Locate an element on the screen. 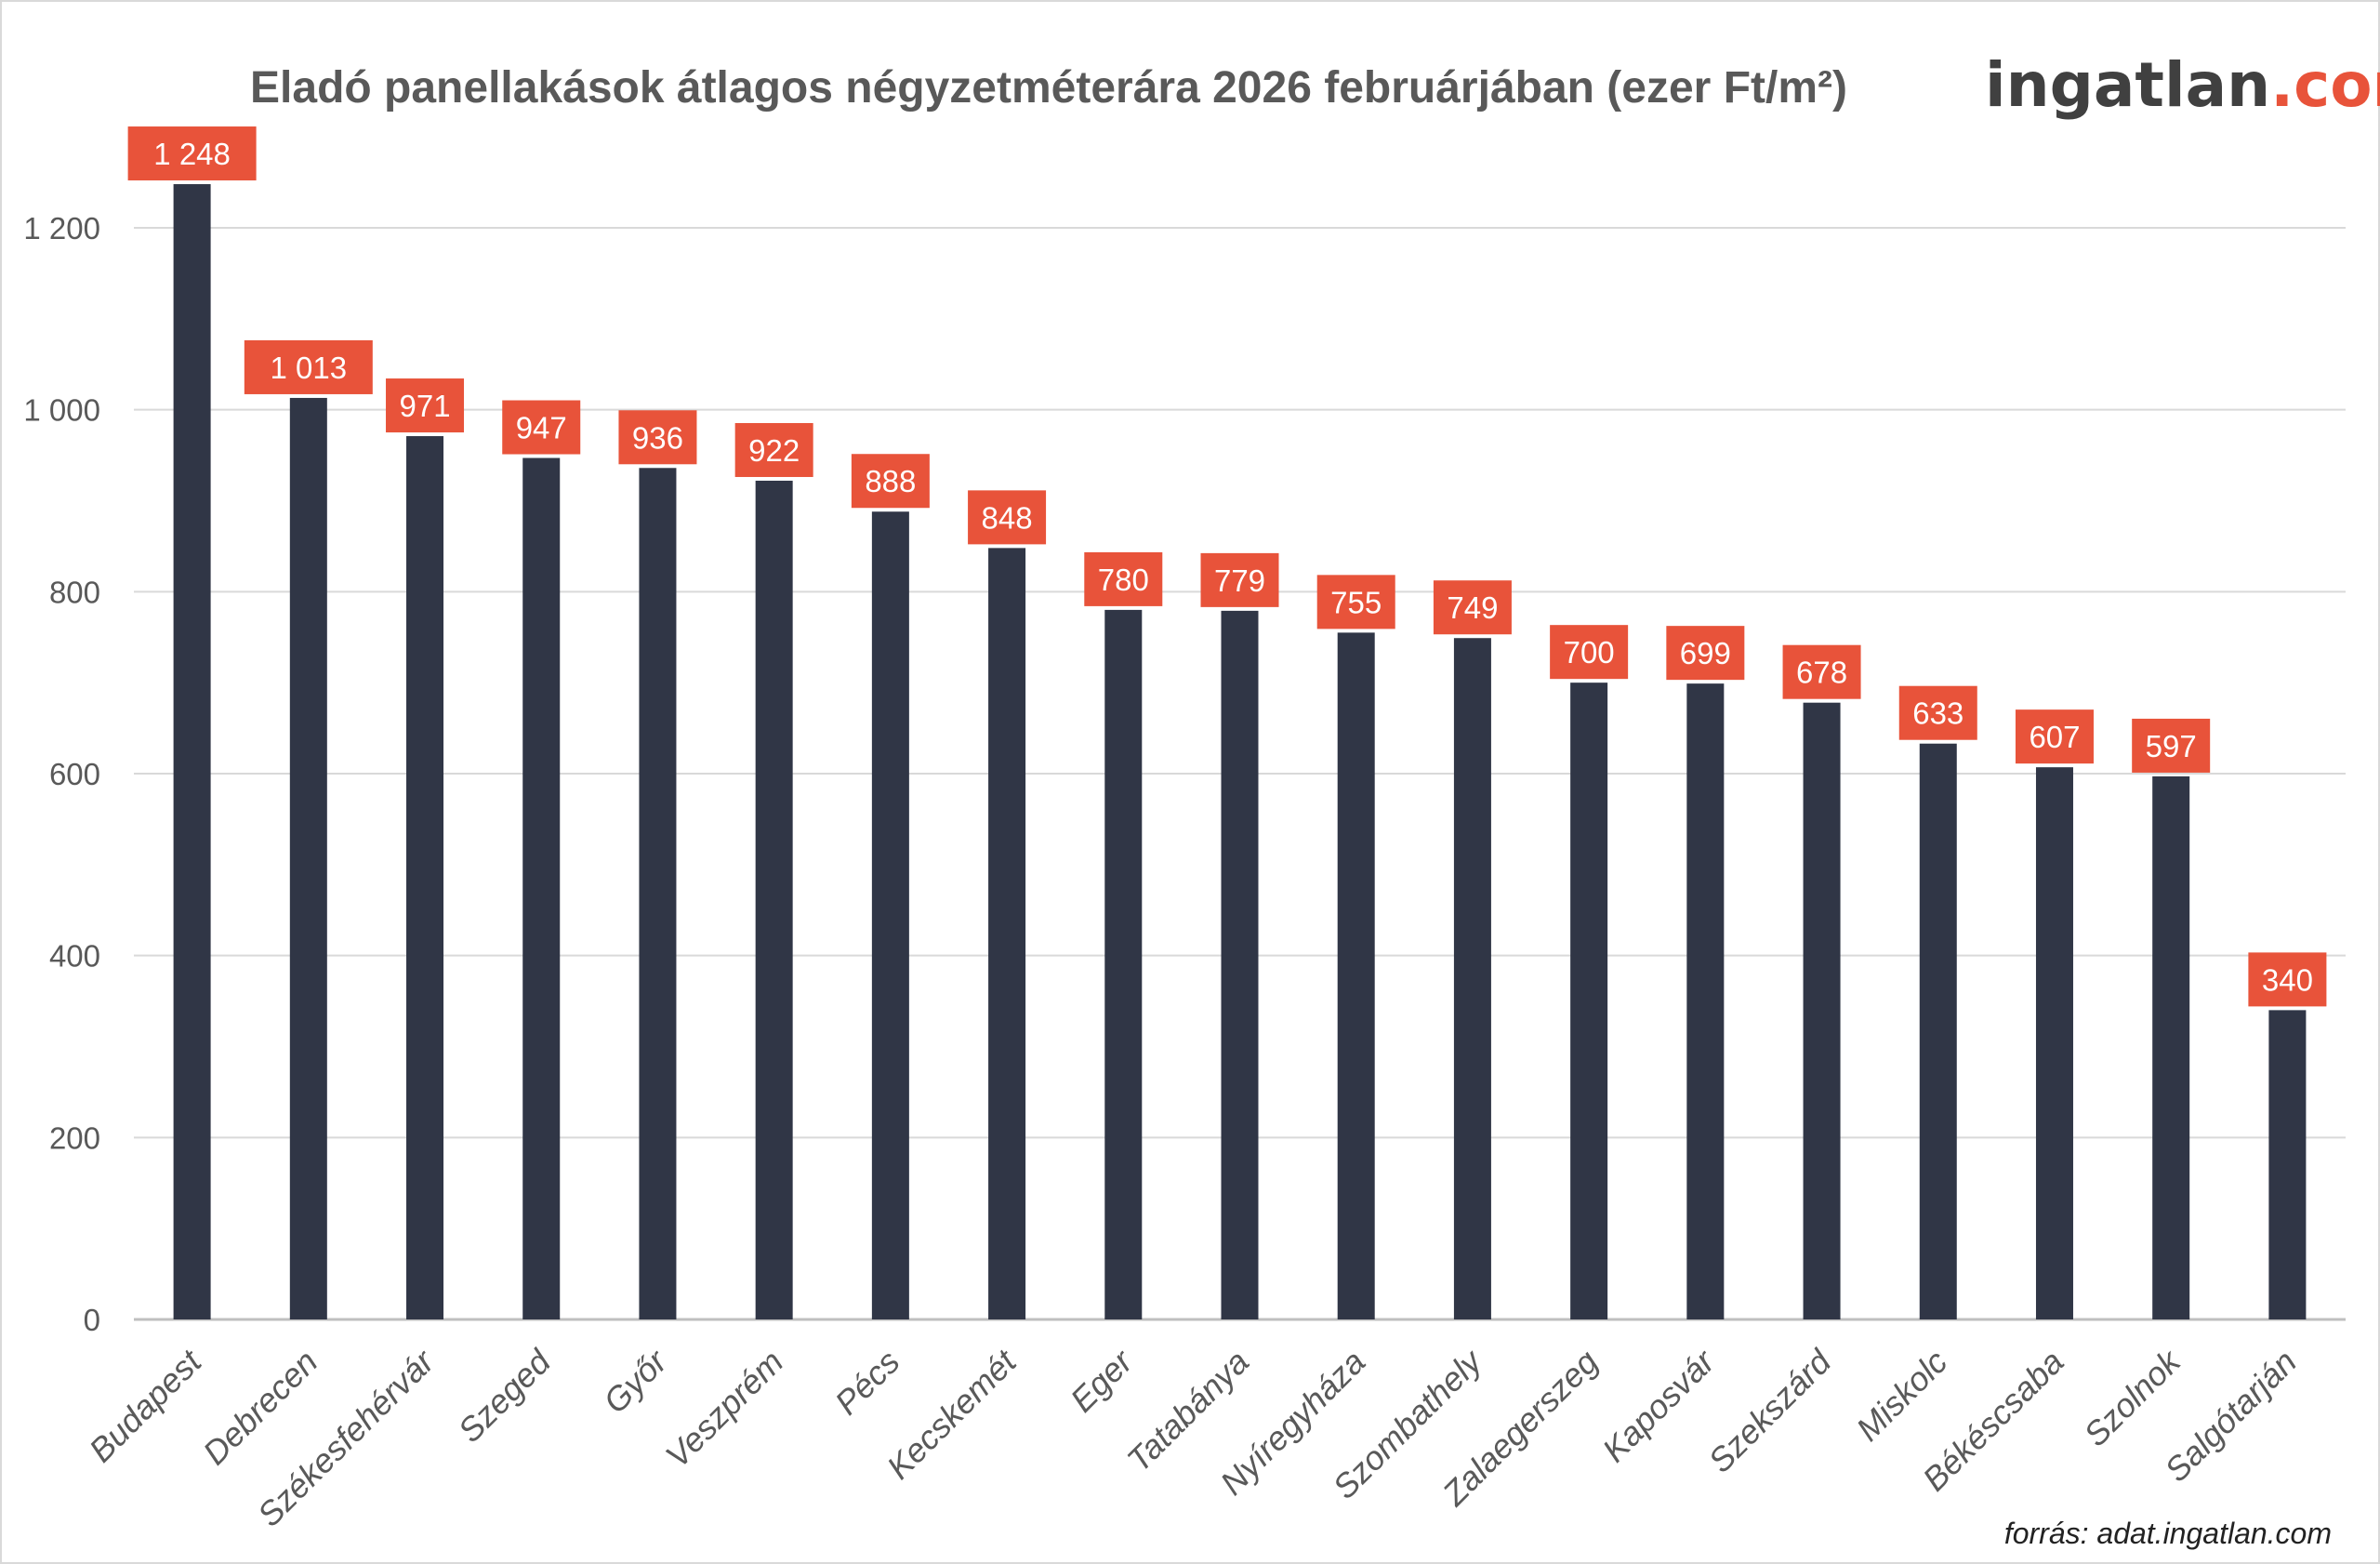 This screenshot has height=1564, width=2380. data-label: 971 is located at coordinates (424, 406).